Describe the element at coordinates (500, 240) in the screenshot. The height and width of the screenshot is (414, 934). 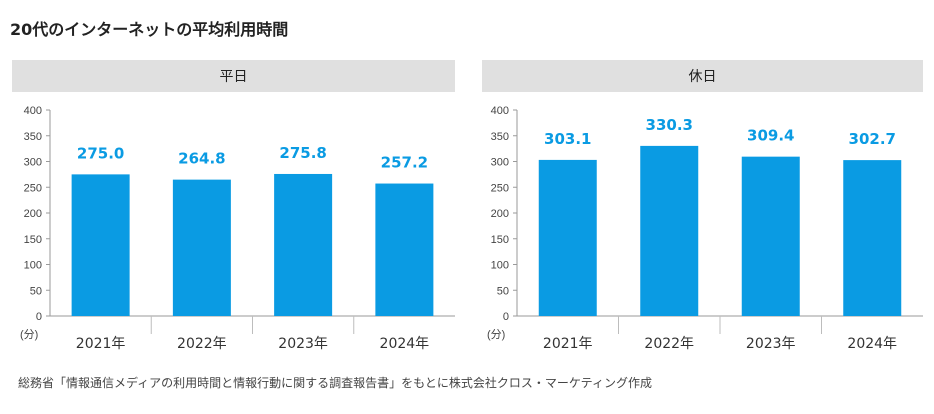
I see `holiday-y-tick-label: 150` at that location.